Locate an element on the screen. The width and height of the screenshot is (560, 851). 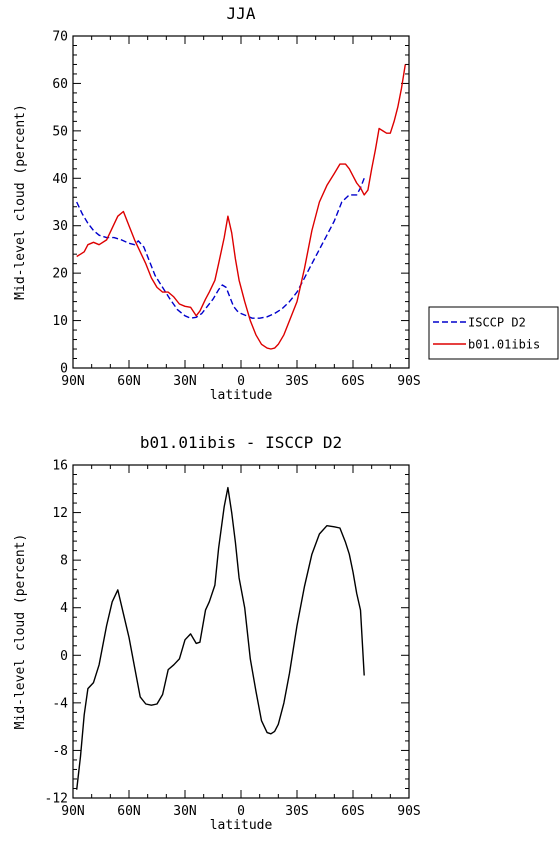
y-tick-label: 70 is located at coordinates (60, 37).